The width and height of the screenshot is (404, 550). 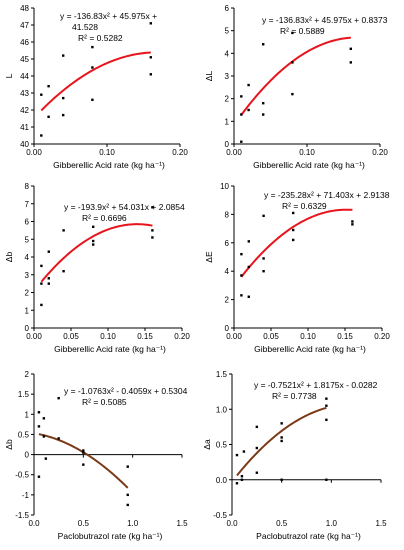 What do you see at coordinates (110, 349) in the screenshot?
I see `x-axis-label: Gibberellic Acid rate (kg ha⁻¹)` at bounding box center [110, 349].